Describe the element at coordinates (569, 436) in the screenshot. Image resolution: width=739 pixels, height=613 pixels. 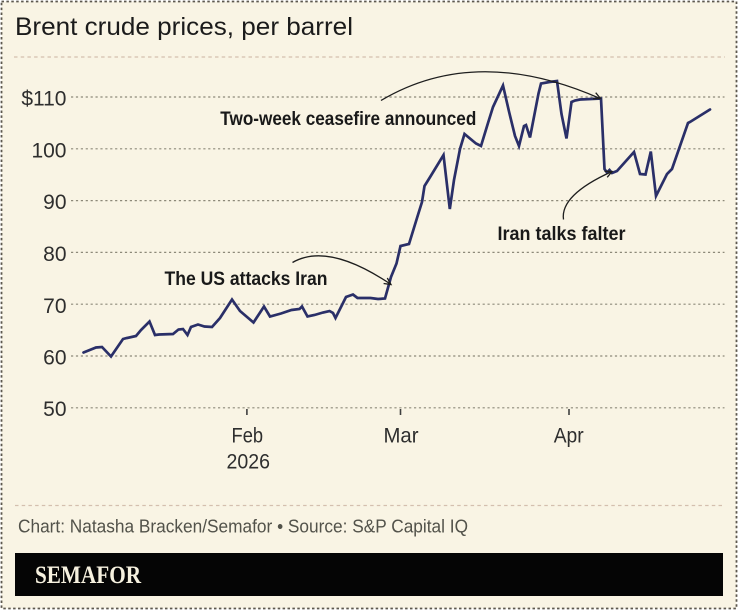
I see `svg-text: Apr` at that location.